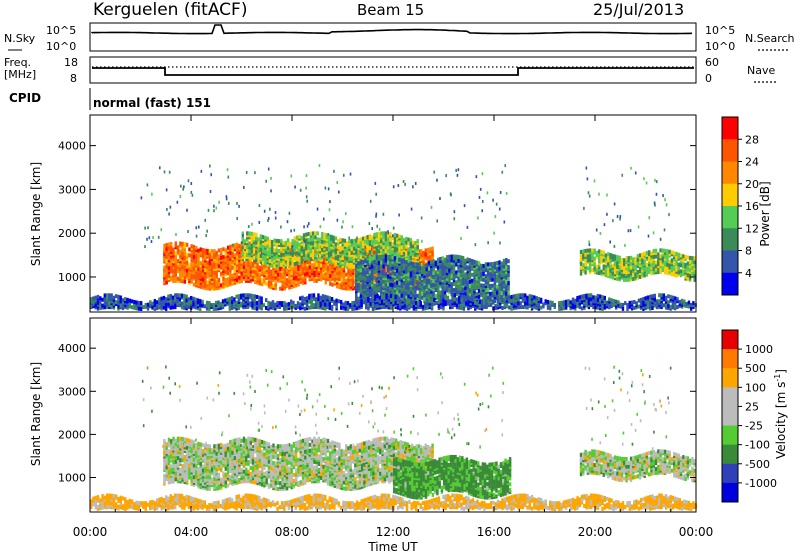  I want to click on nave-tick-bottom: 0, so click(708, 78).